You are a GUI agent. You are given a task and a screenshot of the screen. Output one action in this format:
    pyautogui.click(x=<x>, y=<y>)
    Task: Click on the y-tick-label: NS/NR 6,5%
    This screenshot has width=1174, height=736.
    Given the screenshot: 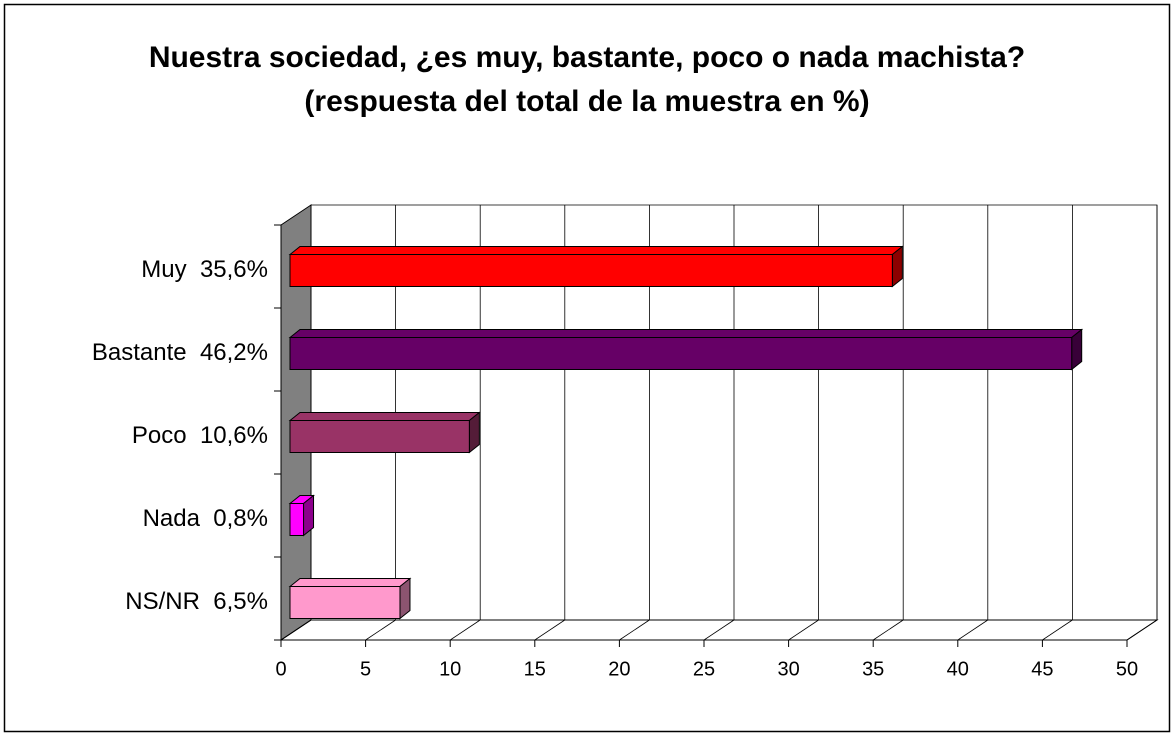 What is the action you would take?
    pyautogui.click(x=196, y=601)
    